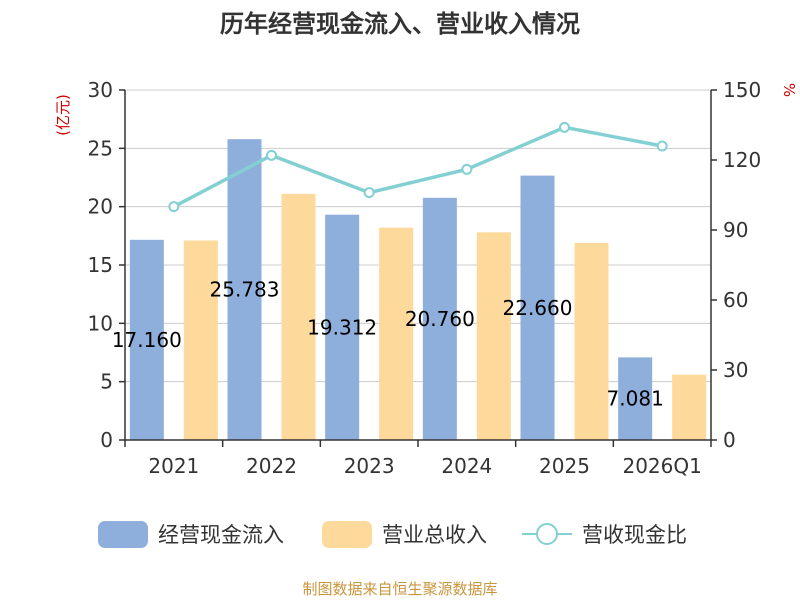 The width and height of the screenshot is (800, 600). Describe the element at coordinates (661, 466) in the screenshot. I see `x-tick-label: 2026Q1` at that location.